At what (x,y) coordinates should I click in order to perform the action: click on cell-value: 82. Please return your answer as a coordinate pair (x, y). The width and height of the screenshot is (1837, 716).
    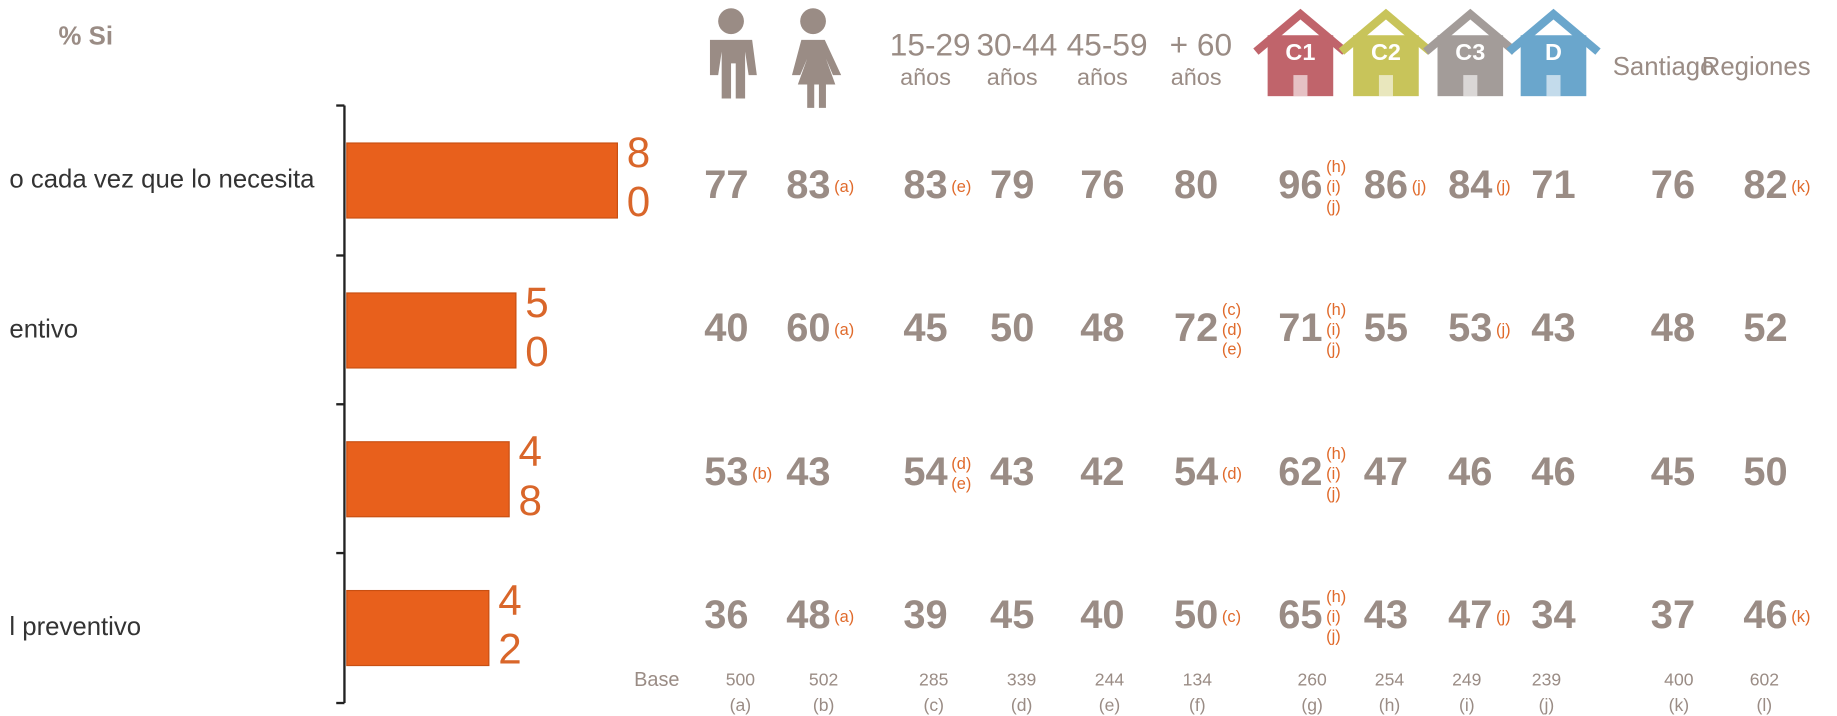
    Looking at the image, I should click on (1765, 185).